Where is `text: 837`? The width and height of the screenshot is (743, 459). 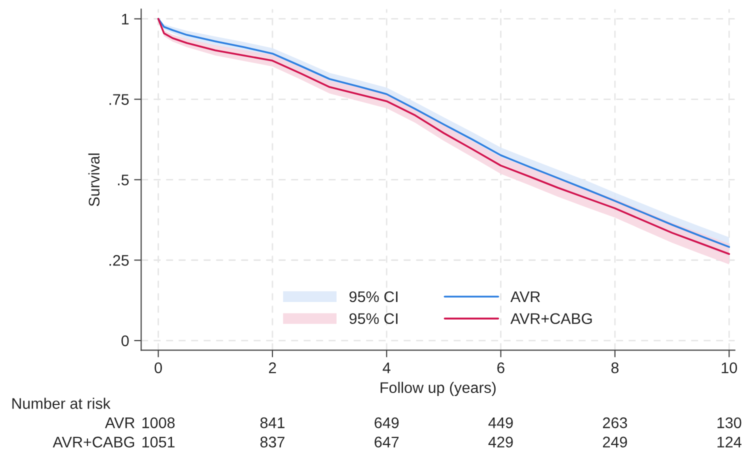
text: 837 is located at coordinates (272, 442).